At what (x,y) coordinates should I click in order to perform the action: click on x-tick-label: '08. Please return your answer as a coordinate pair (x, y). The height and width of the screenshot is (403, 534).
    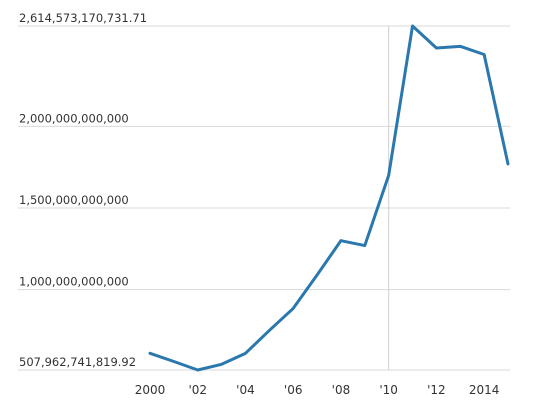
    Looking at the image, I should click on (341, 390).